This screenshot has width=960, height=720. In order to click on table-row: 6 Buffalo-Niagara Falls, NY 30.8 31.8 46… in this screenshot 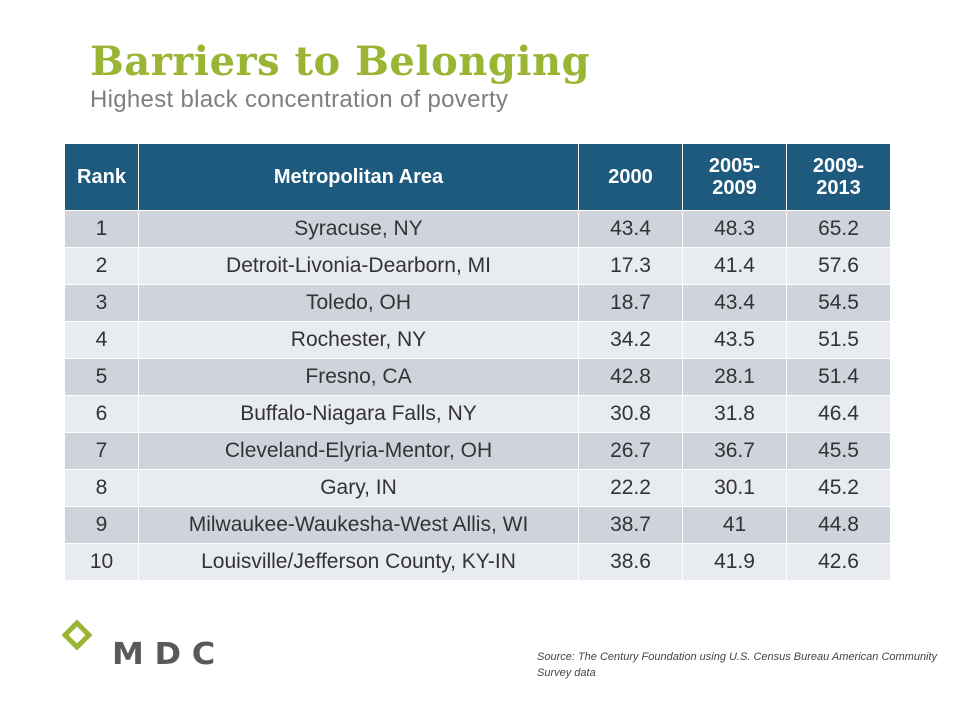, I will do `click(477, 414)`.